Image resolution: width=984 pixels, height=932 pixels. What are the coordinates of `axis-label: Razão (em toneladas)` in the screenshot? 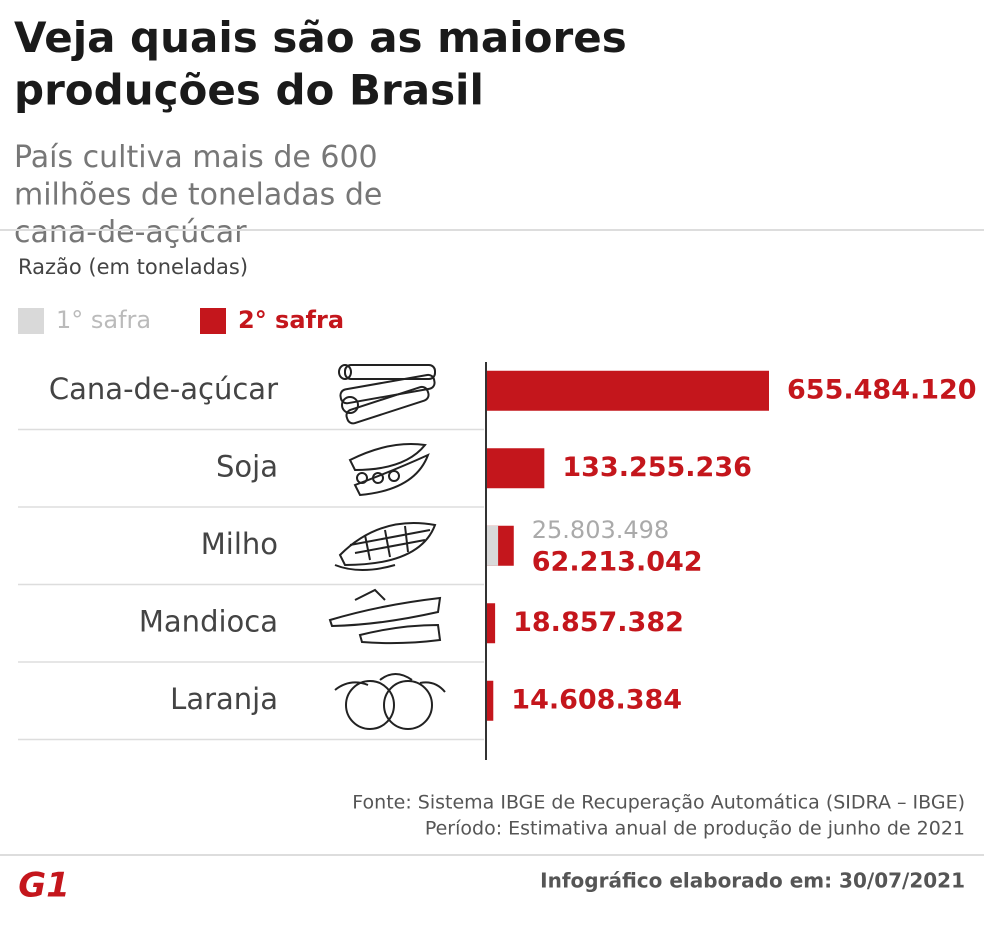 It's located at (133, 267).